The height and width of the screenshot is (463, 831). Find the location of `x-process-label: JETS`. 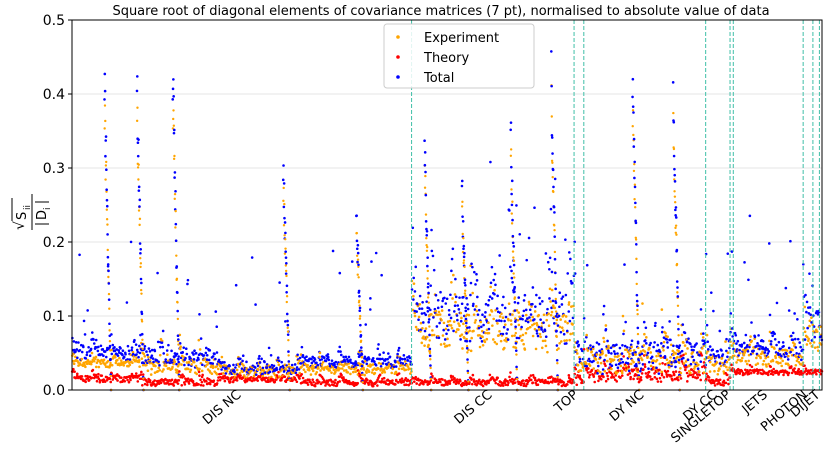

x-process-label: JETS is located at coordinates (755, 403).